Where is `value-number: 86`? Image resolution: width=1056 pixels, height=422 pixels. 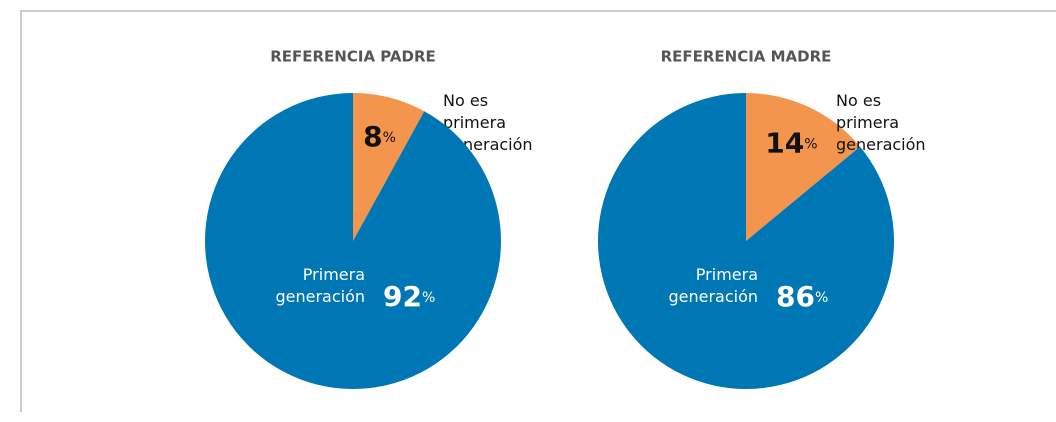 value-number: 86 is located at coordinates (795, 296).